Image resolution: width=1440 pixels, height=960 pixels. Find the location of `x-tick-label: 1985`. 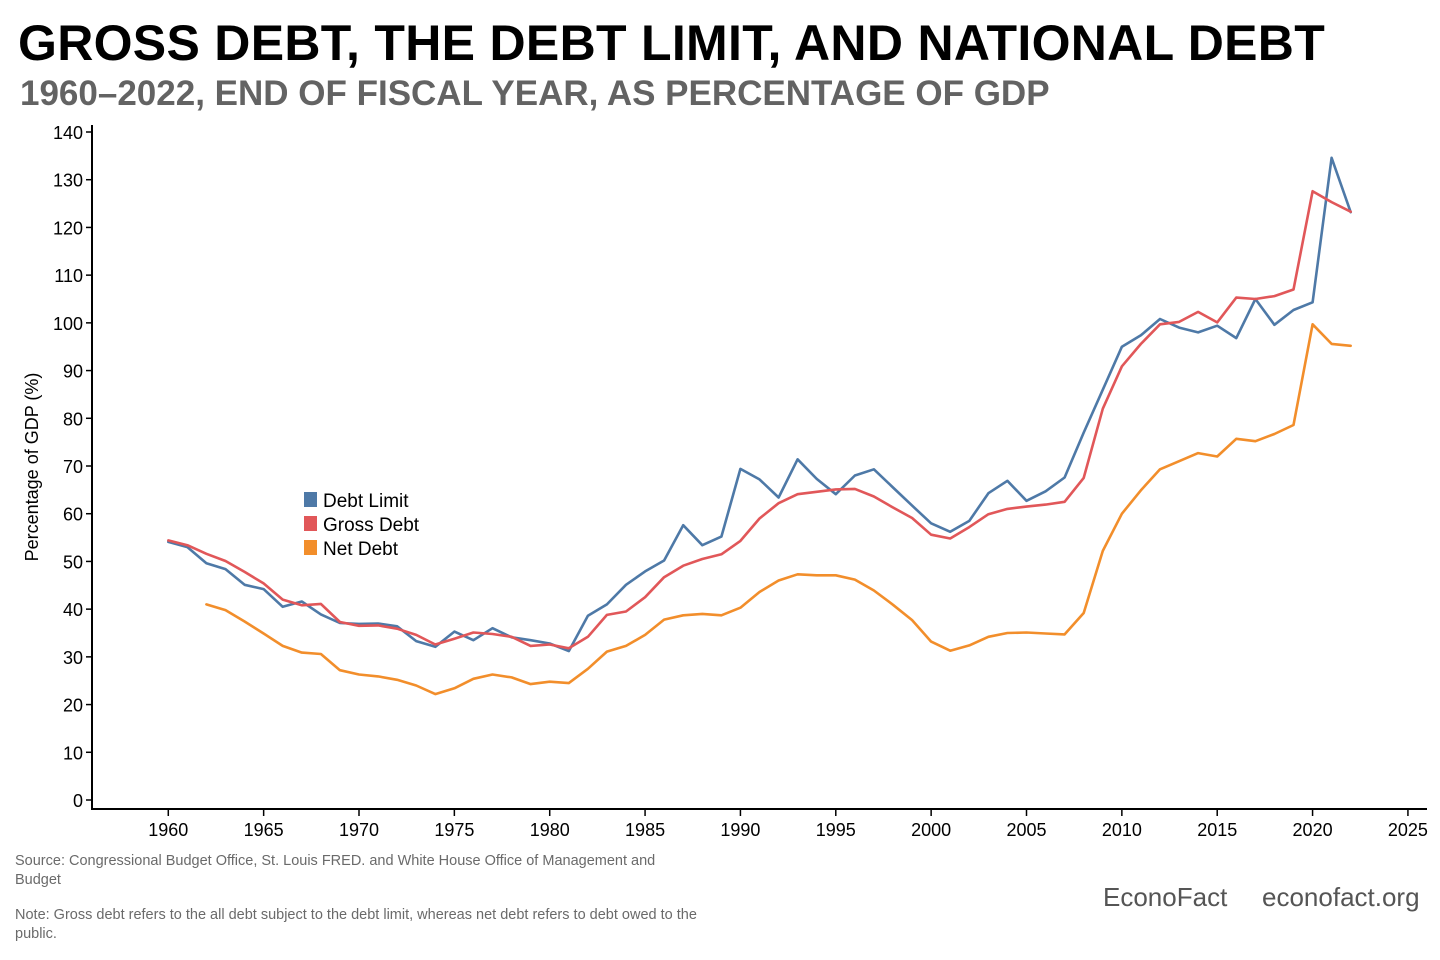

x-tick-label: 1985 is located at coordinates (645, 830).